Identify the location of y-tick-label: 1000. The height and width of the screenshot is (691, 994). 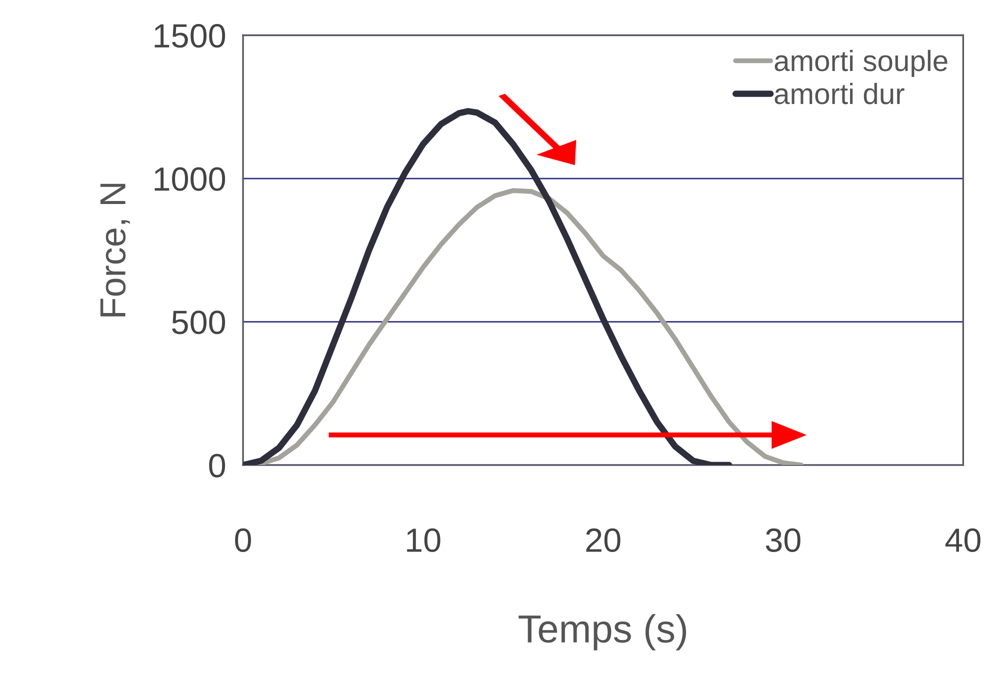
(190, 179).